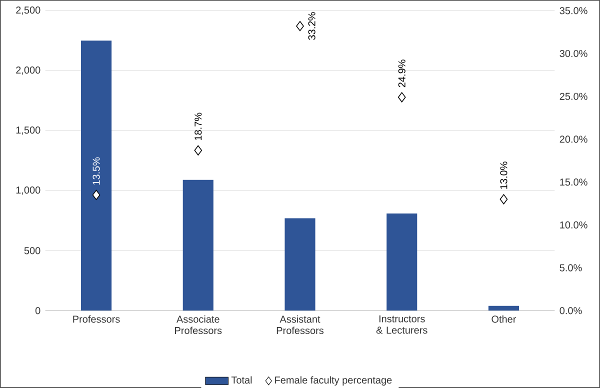  What do you see at coordinates (504, 175) in the screenshot?
I see `data-label: 13.0%` at bounding box center [504, 175].